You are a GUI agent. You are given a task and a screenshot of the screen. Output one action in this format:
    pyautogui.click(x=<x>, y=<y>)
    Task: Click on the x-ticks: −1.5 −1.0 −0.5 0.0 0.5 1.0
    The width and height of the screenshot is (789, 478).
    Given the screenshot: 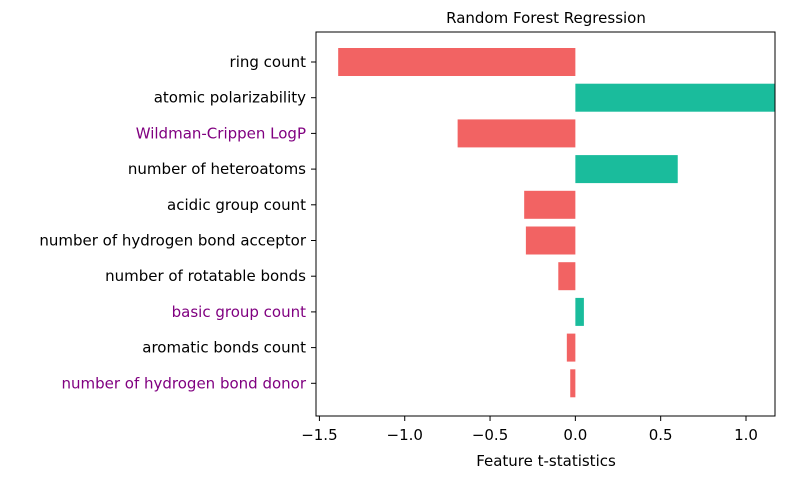 What is the action you would take?
    pyautogui.click(x=529, y=430)
    